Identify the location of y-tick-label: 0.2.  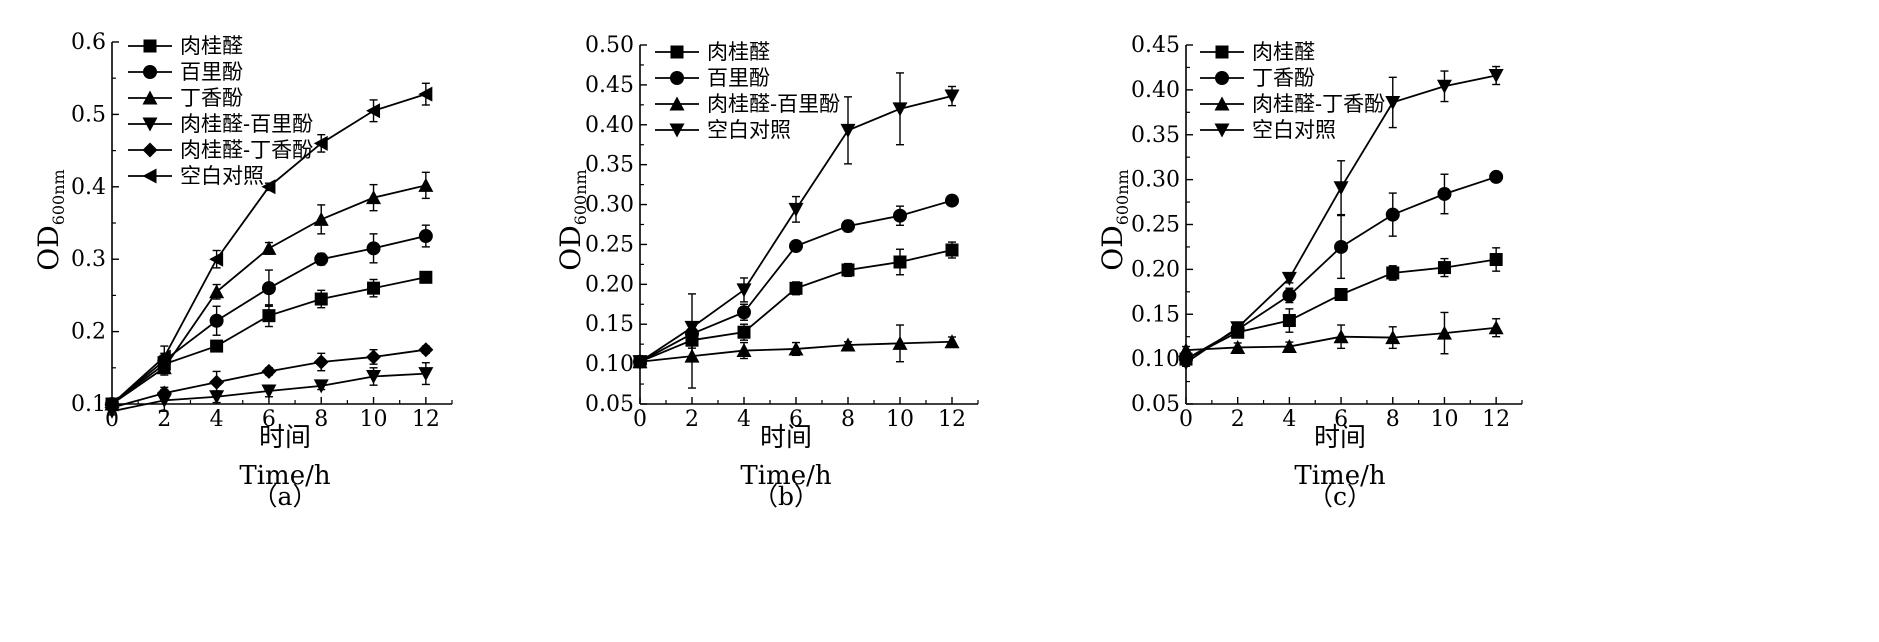
(88, 332).